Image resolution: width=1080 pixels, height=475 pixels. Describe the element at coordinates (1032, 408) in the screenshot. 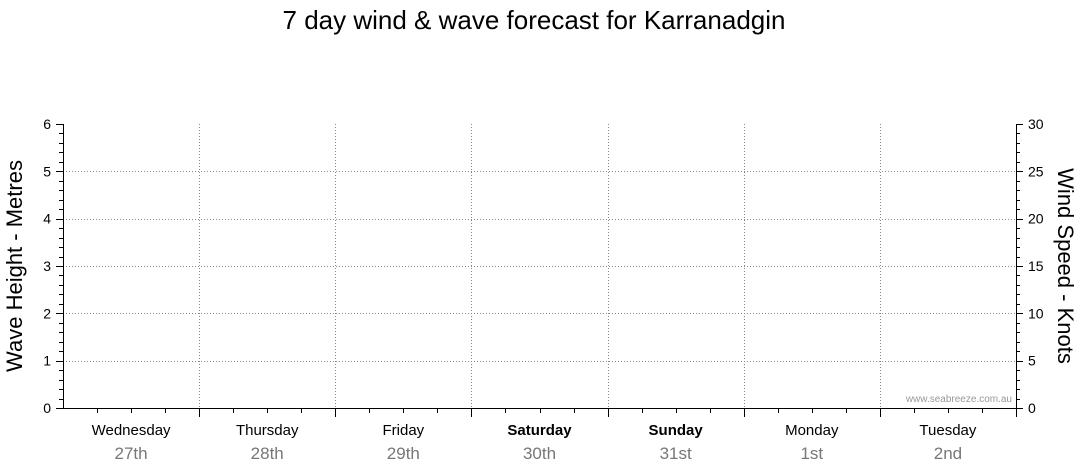

I see `y-right-tick-label: 0` at that location.